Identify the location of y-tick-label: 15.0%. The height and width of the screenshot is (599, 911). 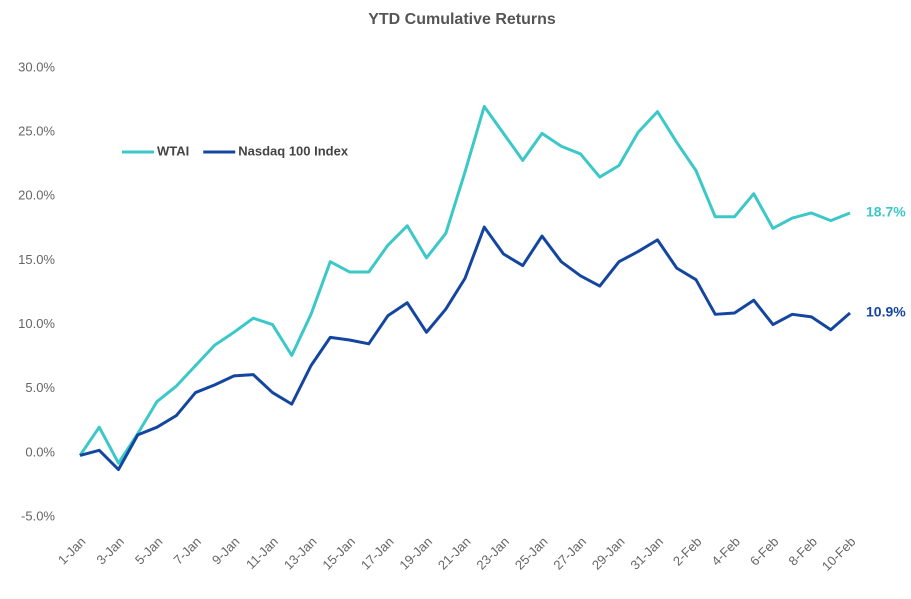
(36, 259).